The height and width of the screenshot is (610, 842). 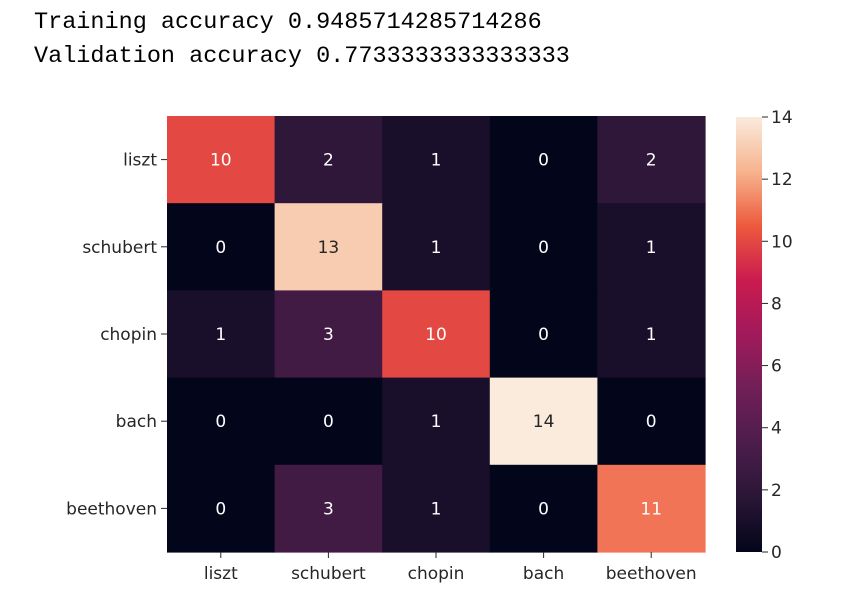 I want to click on heatmap-cell-beethoven-bach, so click(x=543, y=508).